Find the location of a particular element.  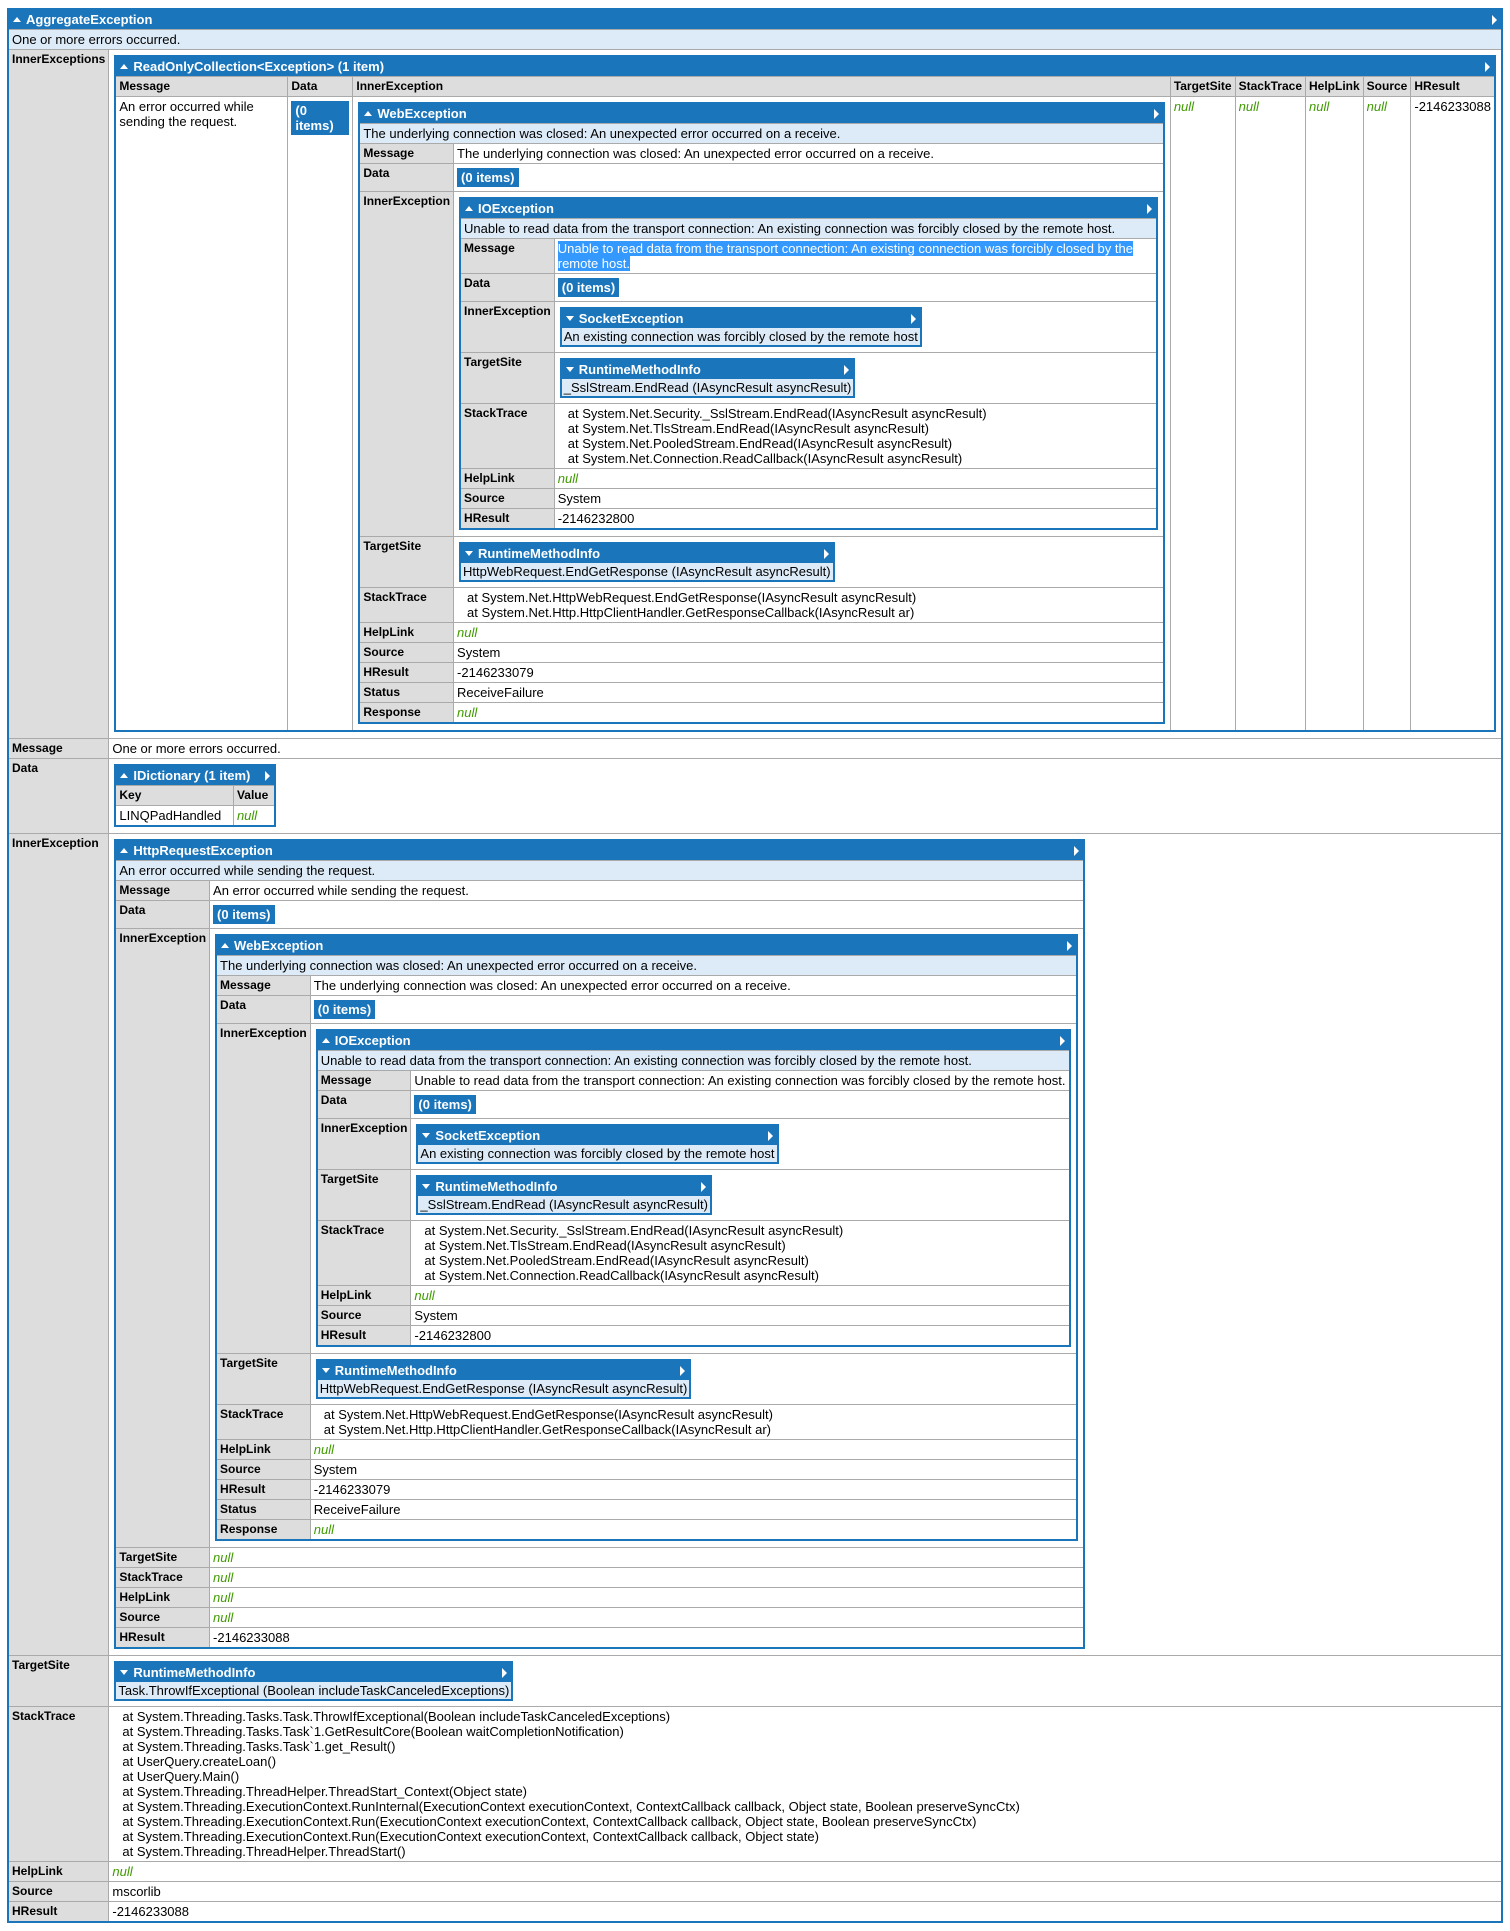

property-name: Message is located at coordinates (58, 748).